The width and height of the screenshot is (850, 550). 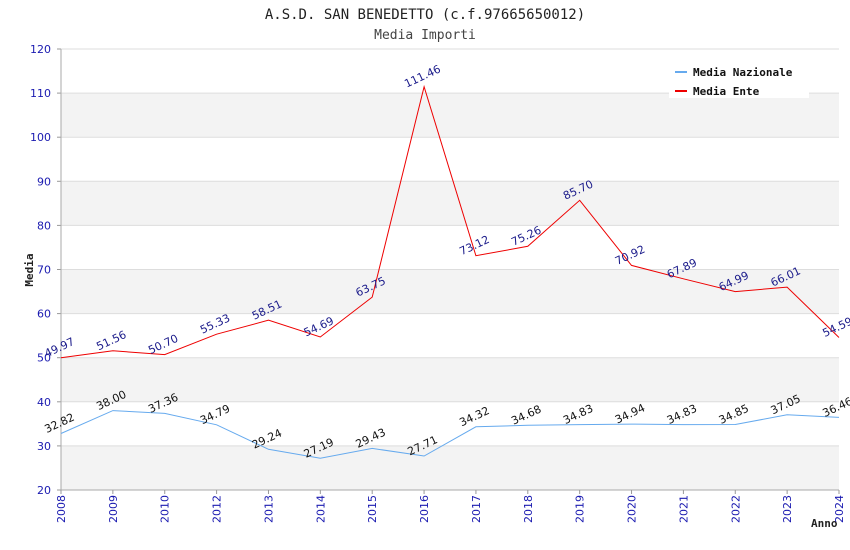 What do you see at coordinates (528, 509) in the screenshot?
I see `x-tick-label: 2018` at bounding box center [528, 509].